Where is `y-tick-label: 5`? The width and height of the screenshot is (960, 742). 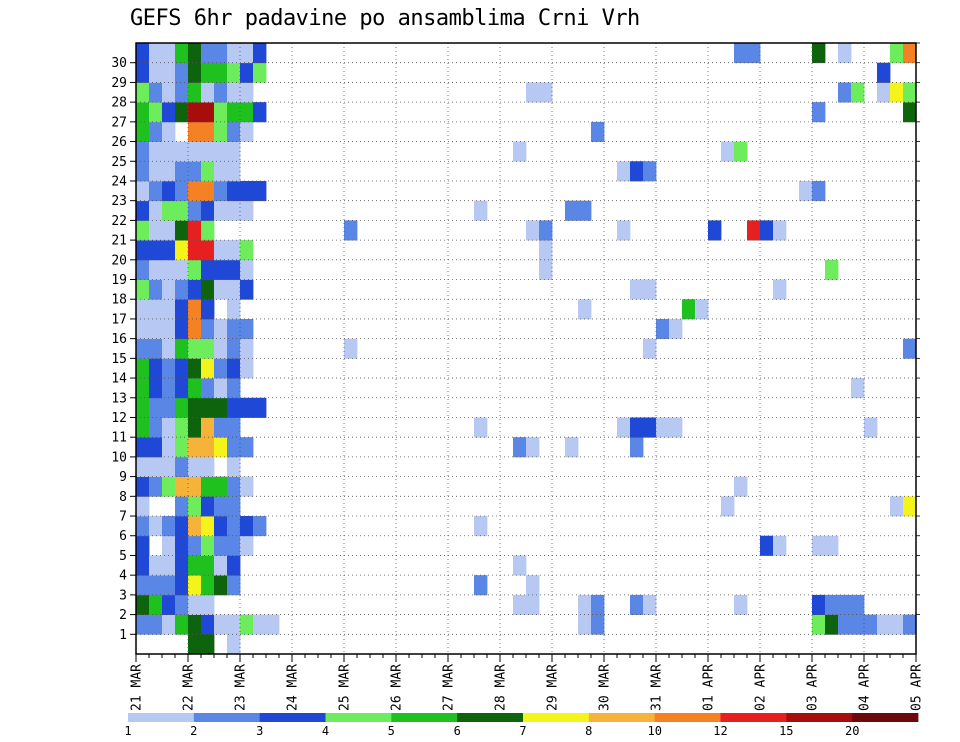 y-tick-label: 5 is located at coordinates (123, 556).